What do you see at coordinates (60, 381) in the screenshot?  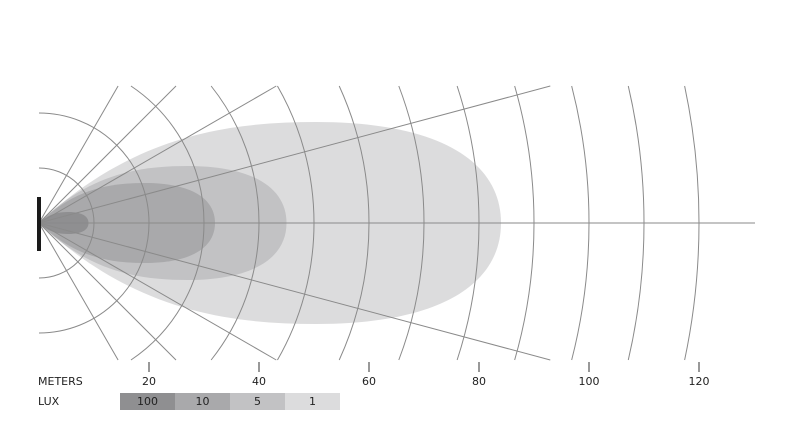 I see `axis-label: METERS` at bounding box center [60, 381].